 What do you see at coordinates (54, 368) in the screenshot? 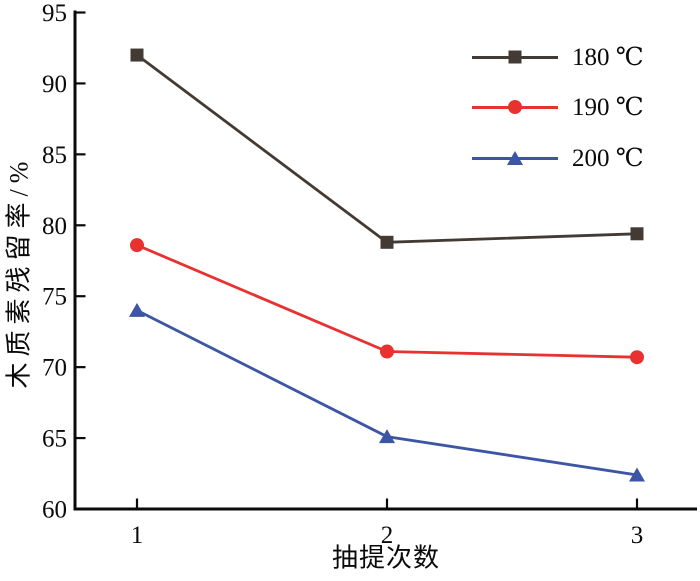
I see `y-tick-label: 70` at bounding box center [54, 368].